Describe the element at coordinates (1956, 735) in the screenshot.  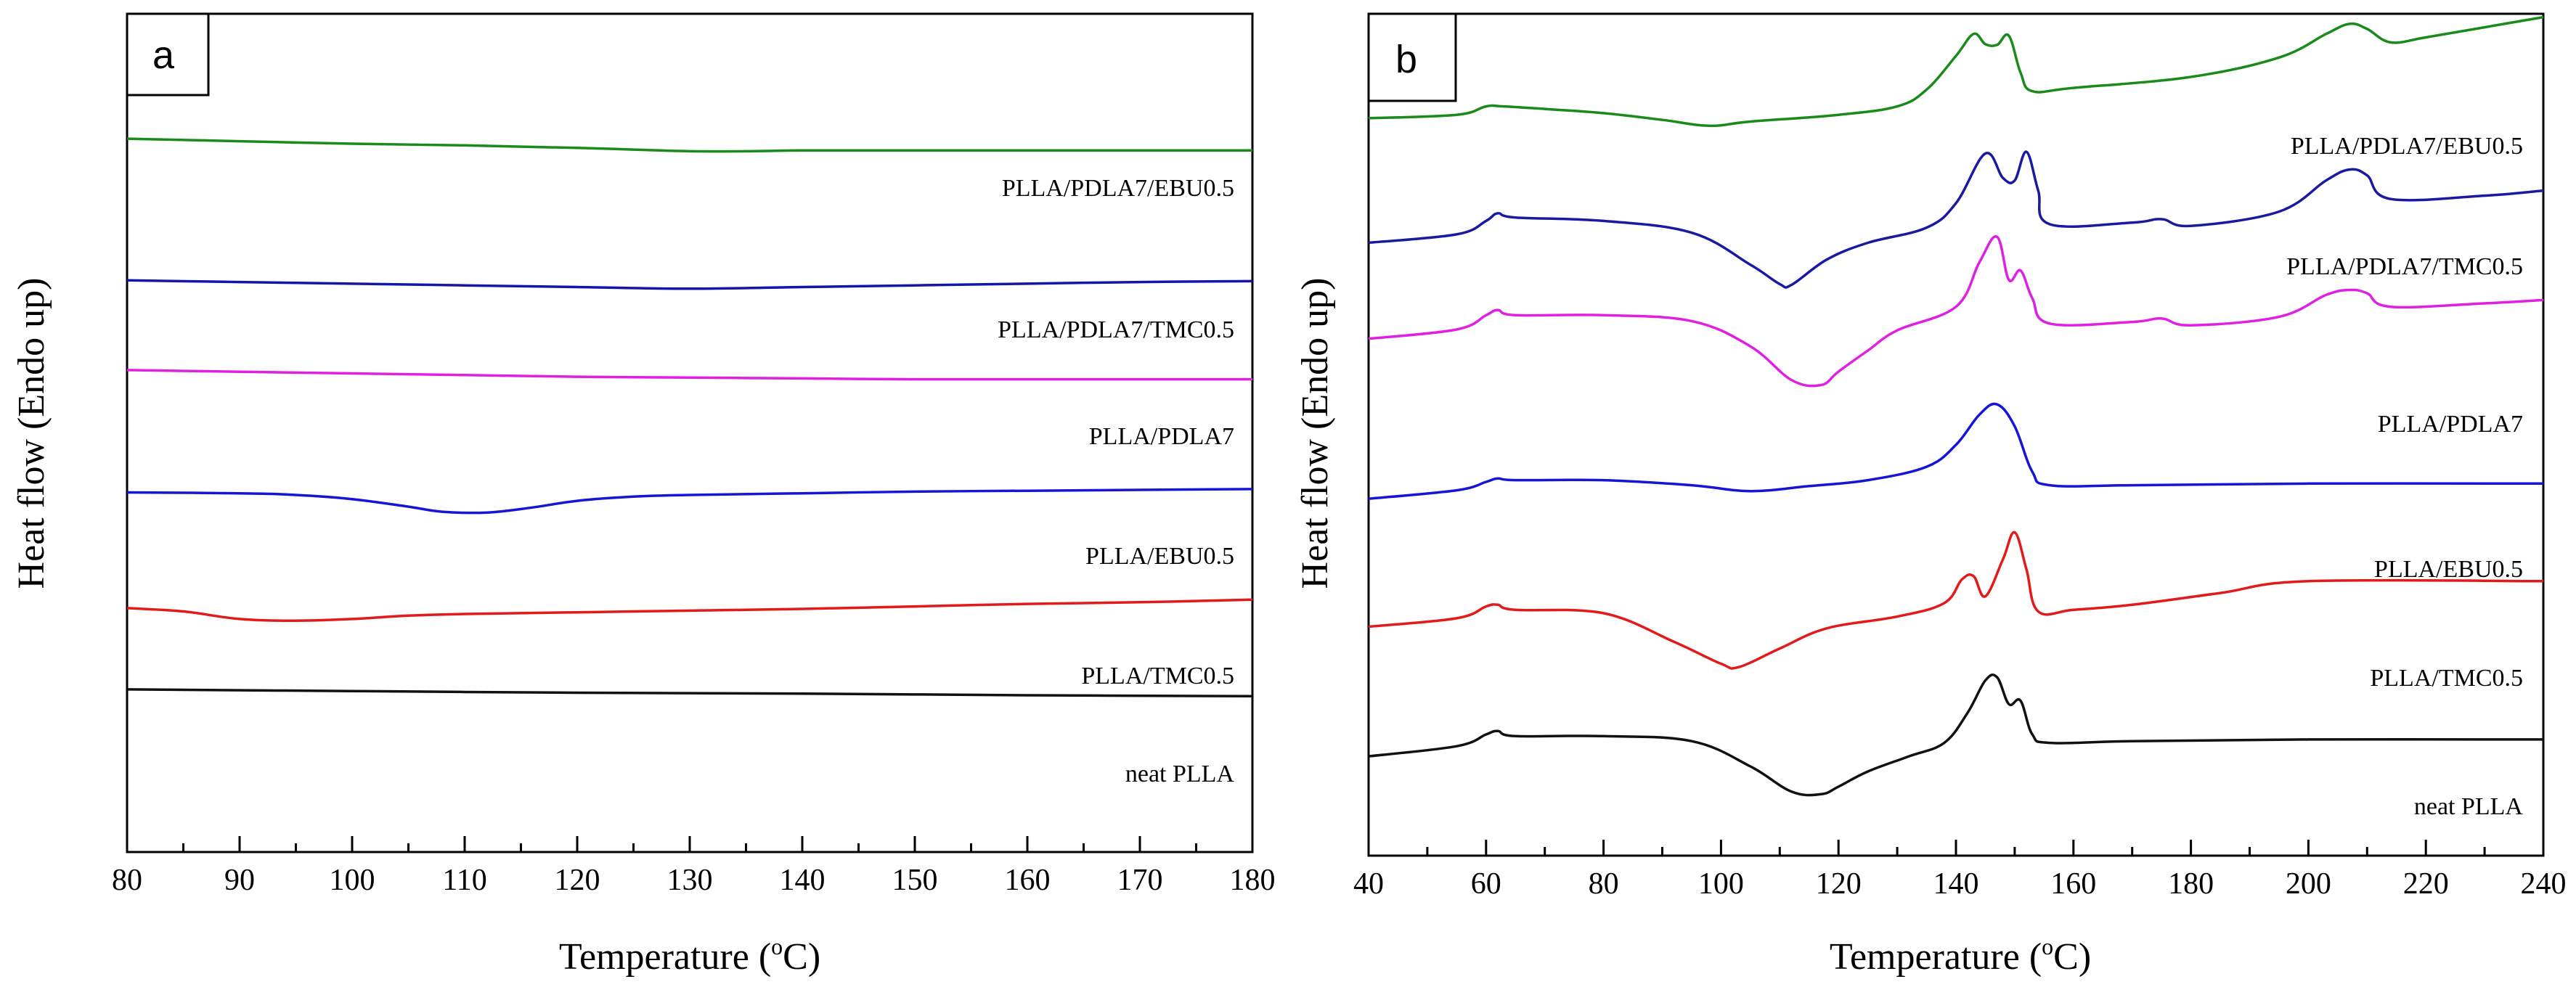
I see `curve-b-neat-plla` at that location.